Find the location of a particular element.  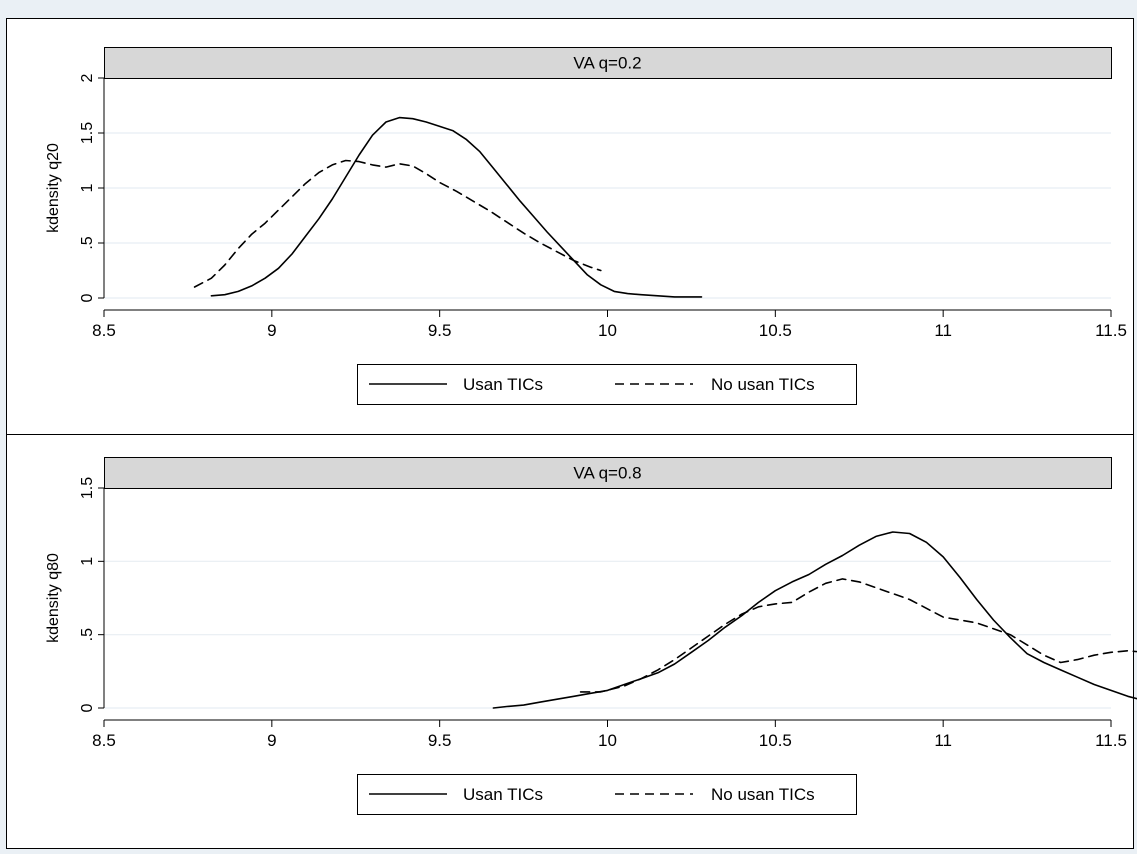

panel-title: VA q=0.2 is located at coordinates (607, 63).